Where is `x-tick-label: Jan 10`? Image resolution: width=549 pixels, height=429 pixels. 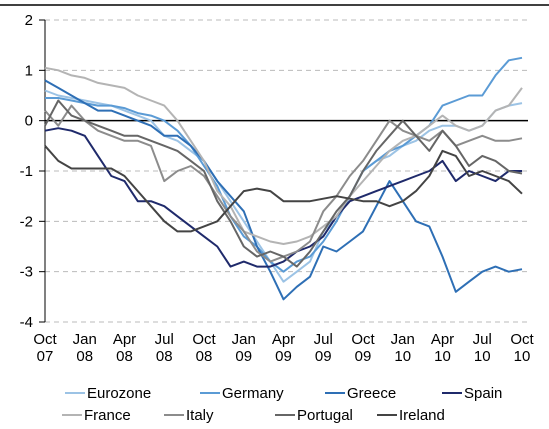 x-tick-label: Jan 10 is located at coordinates (403, 348).